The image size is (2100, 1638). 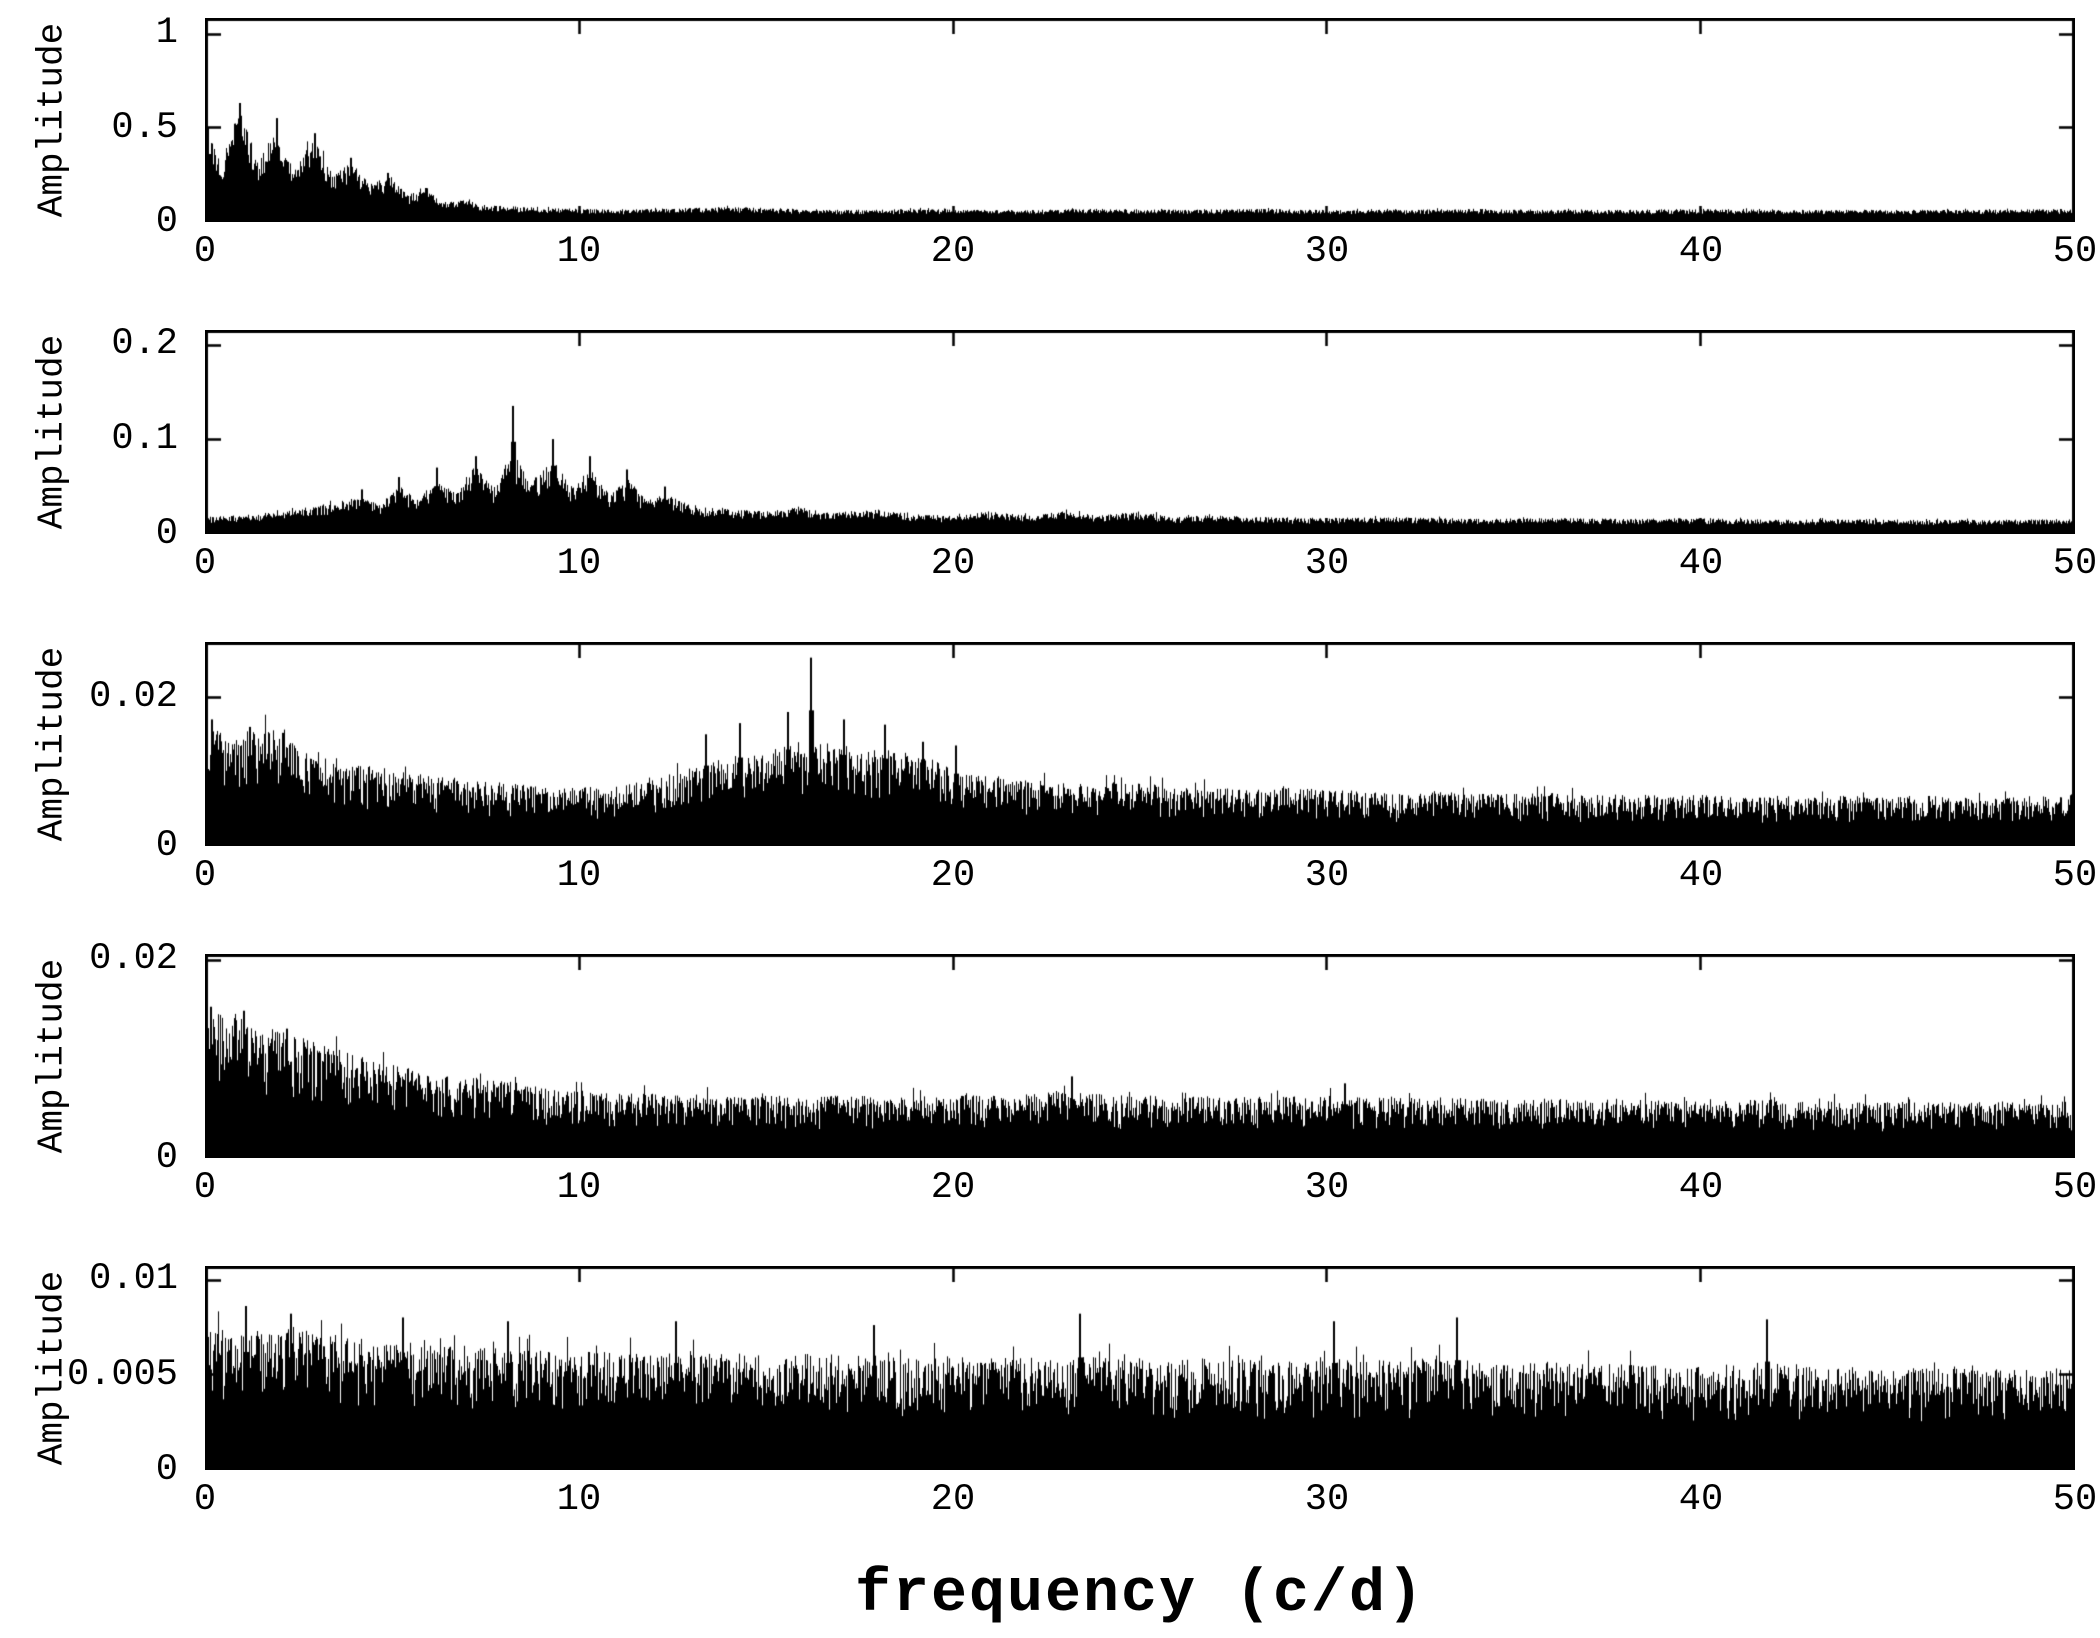 I want to click on y-tick-label: 0.01, so click(x=133, y=1279).